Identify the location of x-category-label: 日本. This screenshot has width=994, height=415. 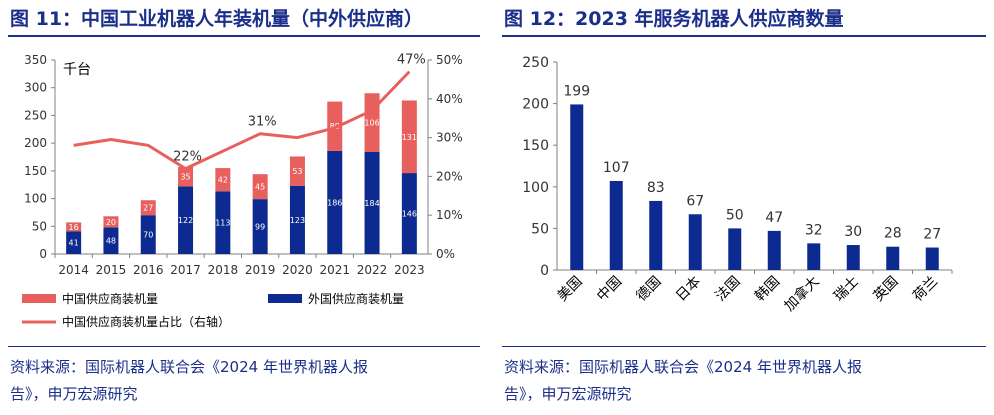
(688, 289).